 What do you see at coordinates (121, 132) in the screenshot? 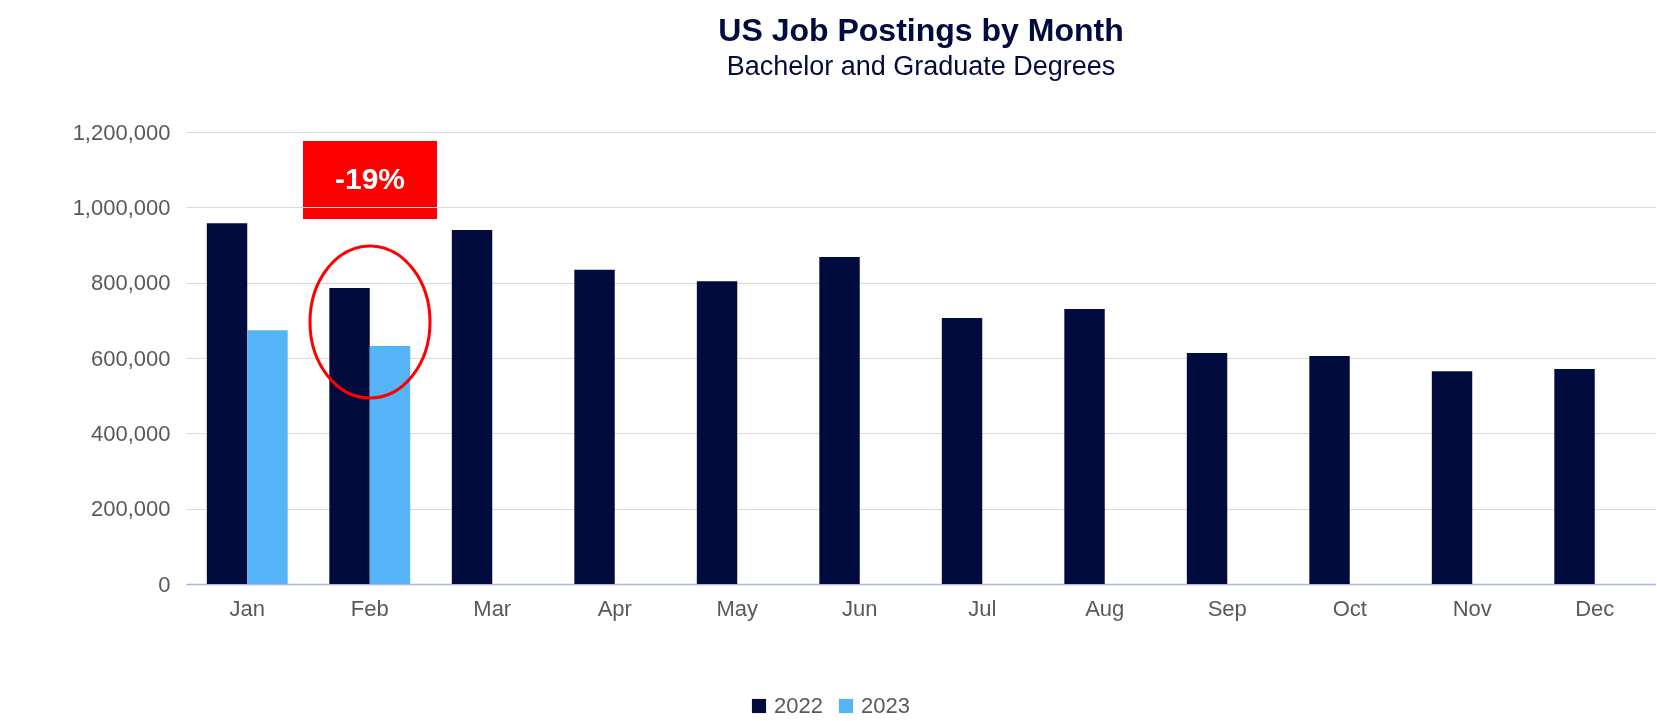
I see `y-tick-label: 1,200,000` at bounding box center [121, 132].